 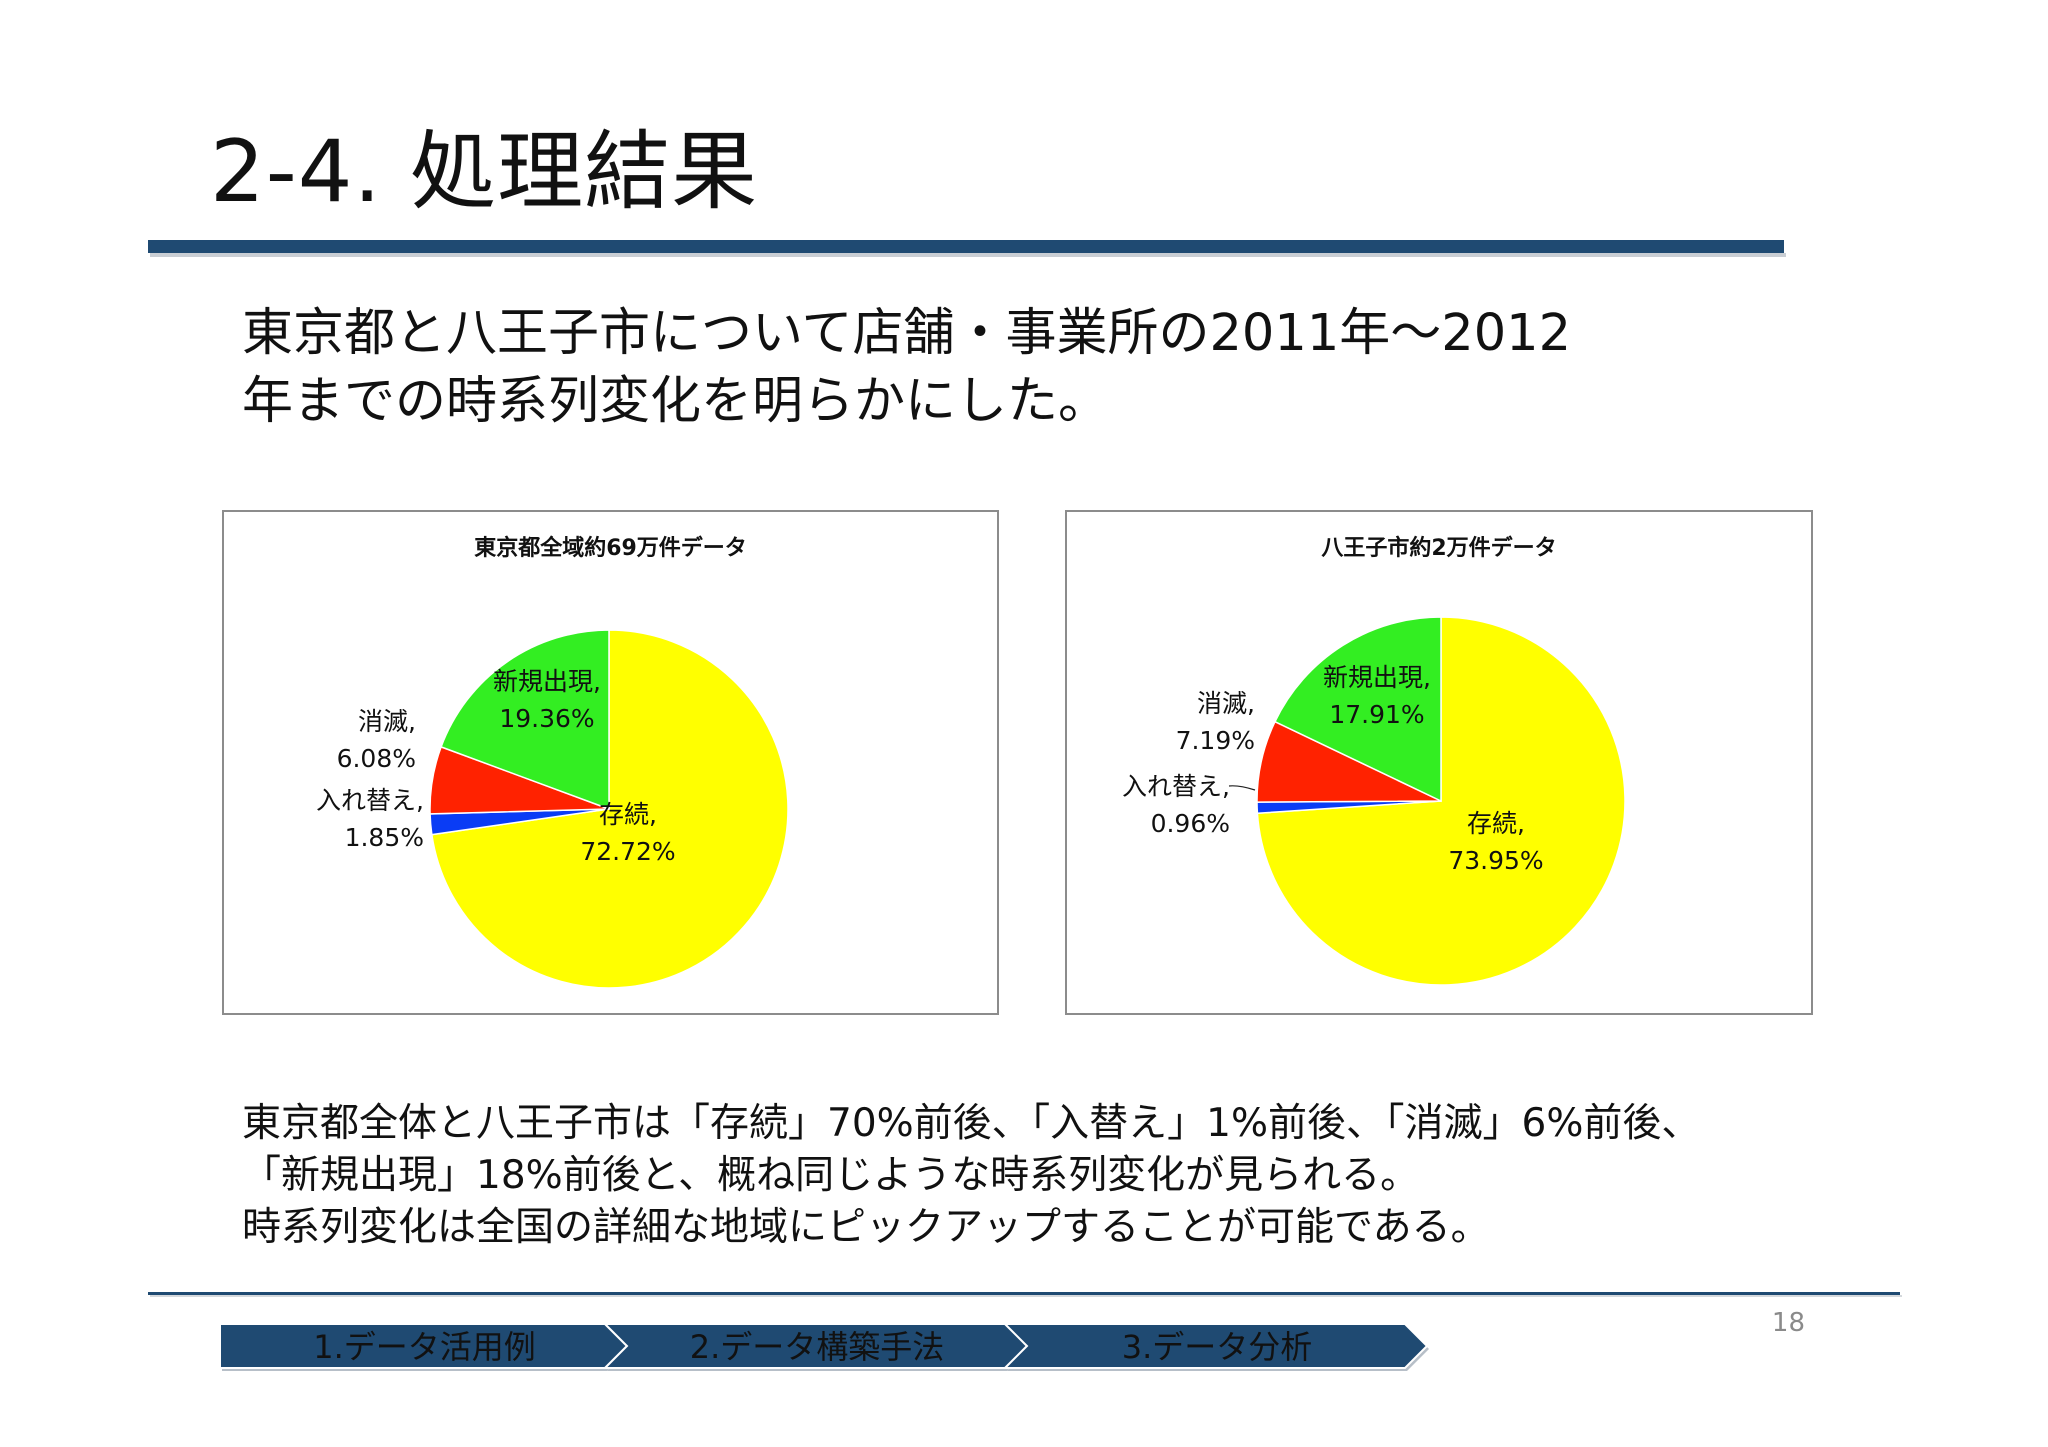 I want to click on slice-label-3: 新規出現, 19.36%, so click(x=547, y=700).